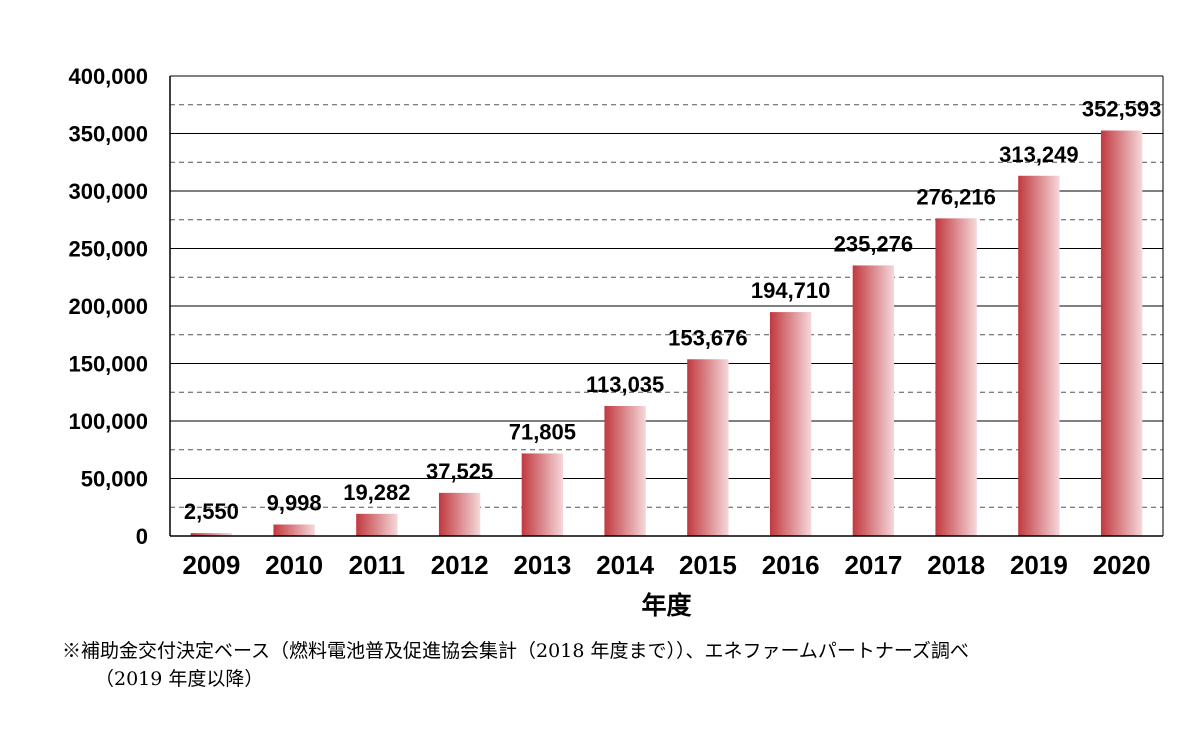  Describe the element at coordinates (873, 400) in the screenshot. I see `bar-2017` at that location.